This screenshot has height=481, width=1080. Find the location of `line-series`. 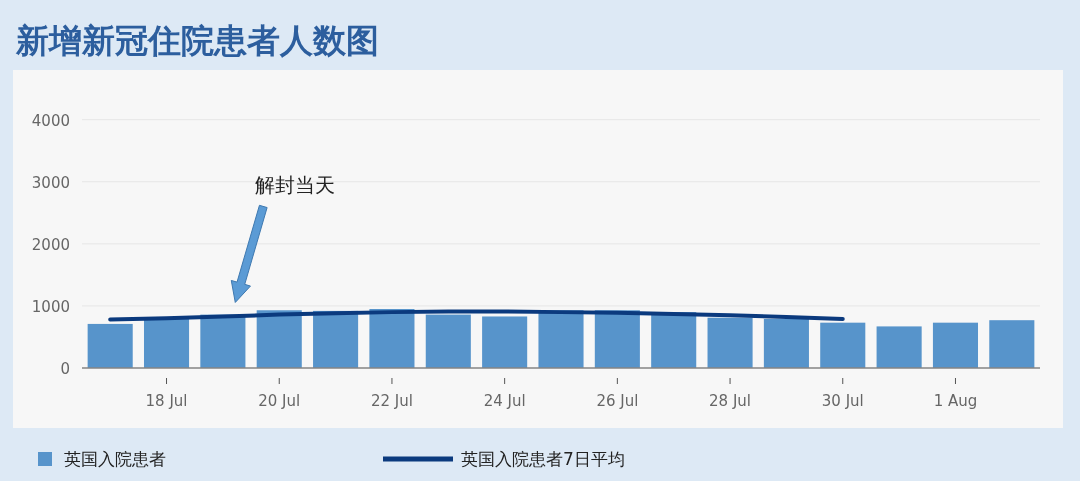

line-series is located at coordinates (476, 315).